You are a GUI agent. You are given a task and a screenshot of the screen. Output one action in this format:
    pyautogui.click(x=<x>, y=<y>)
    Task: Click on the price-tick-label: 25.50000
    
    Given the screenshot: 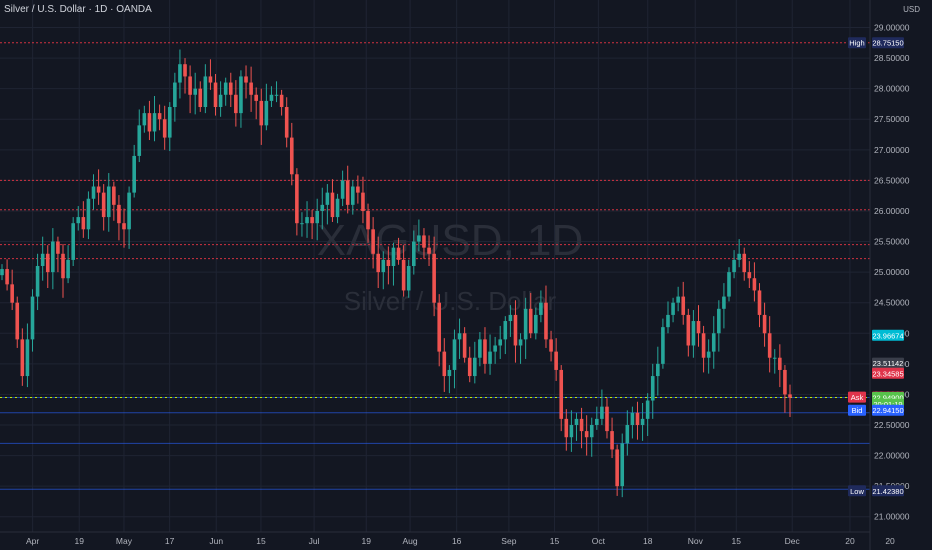 What is the action you would take?
    pyautogui.click(x=892, y=242)
    